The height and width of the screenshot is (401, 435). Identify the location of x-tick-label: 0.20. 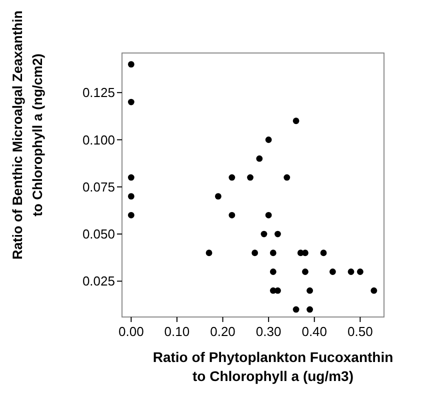
(223, 331).